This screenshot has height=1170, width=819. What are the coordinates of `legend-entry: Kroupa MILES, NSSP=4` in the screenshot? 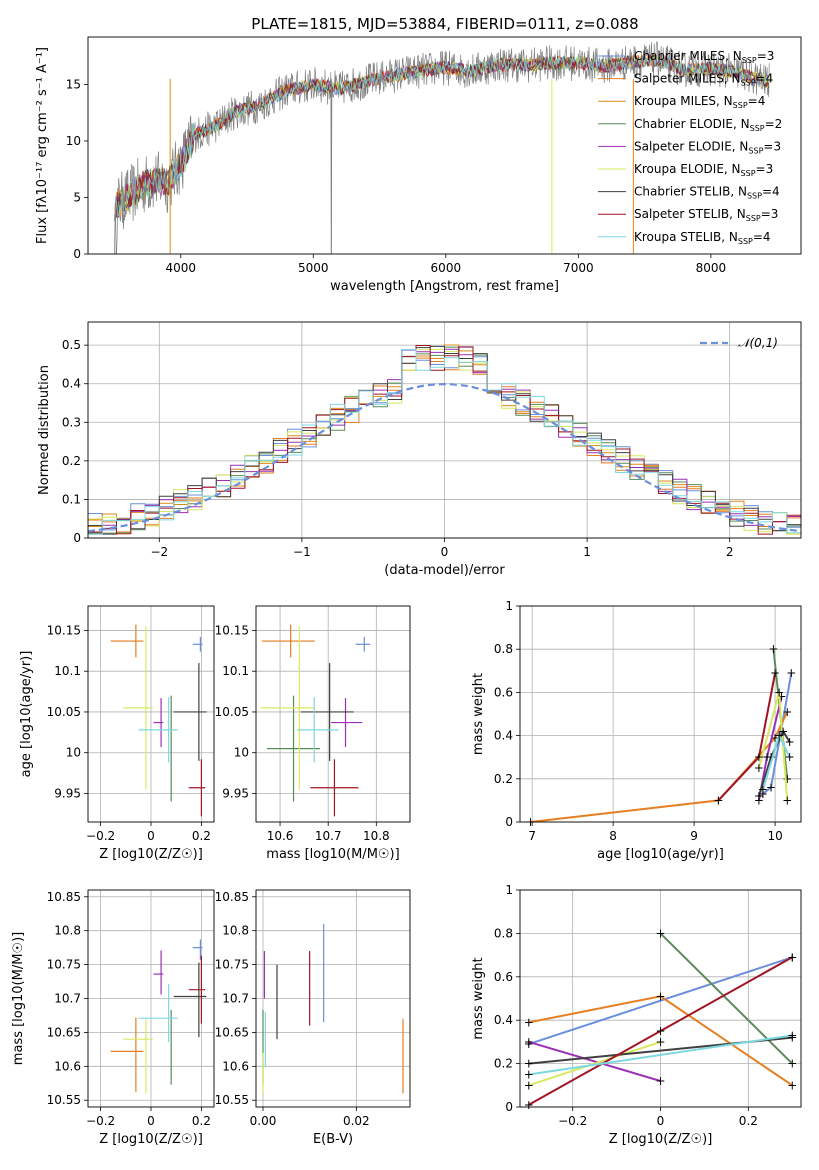 It's located at (699, 102).